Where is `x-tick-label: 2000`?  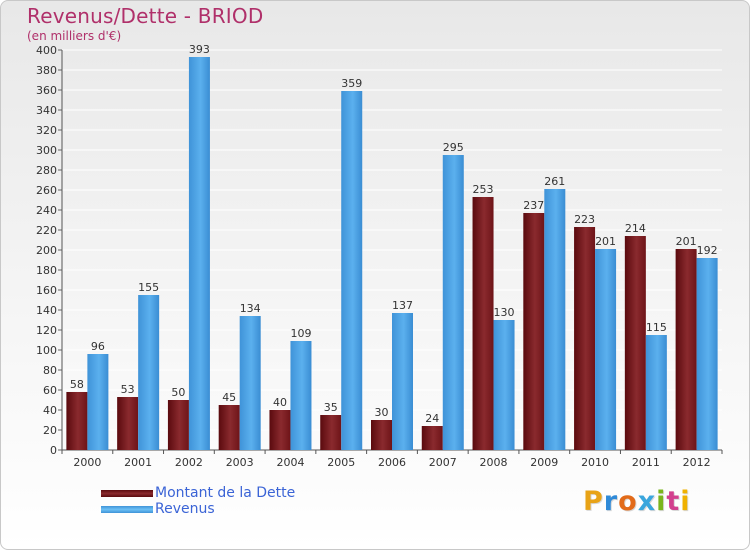 x-tick-label: 2000 is located at coordinates (87, 462).